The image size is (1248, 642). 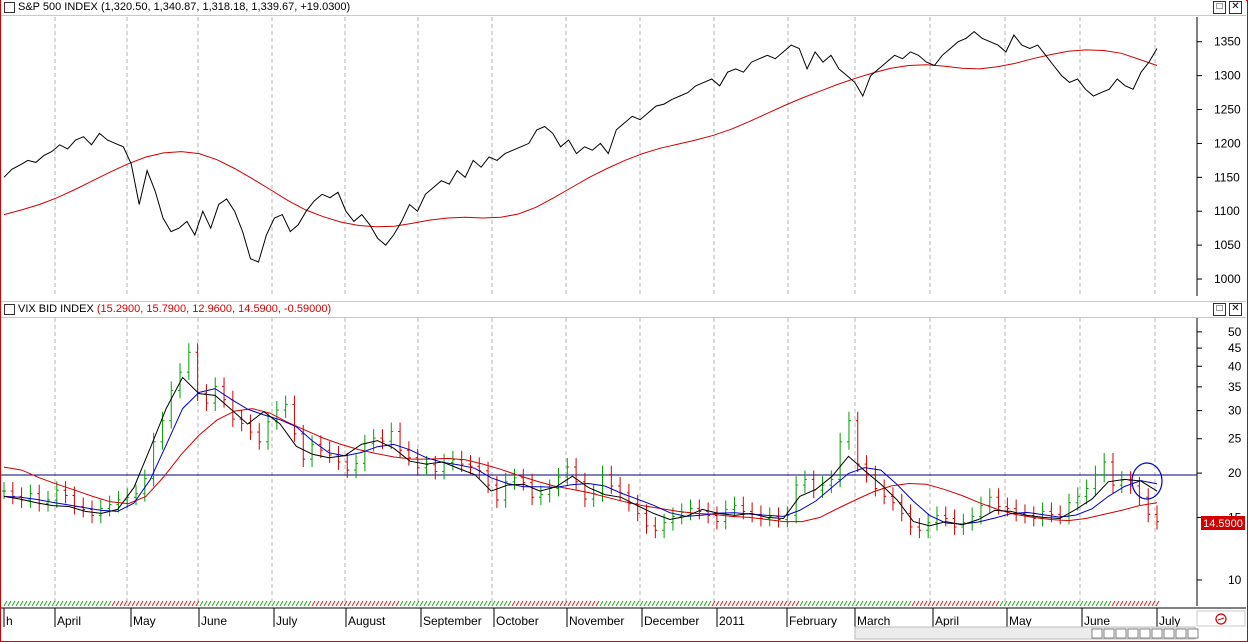 I want to click on x-axis-label: March, so click(x=873, y=621).